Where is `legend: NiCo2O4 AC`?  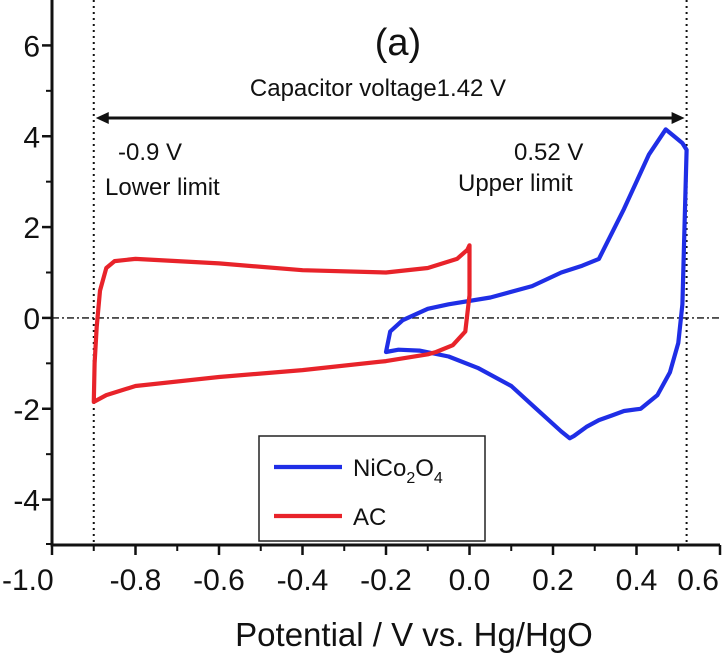
legend: NiCo2O4 AC is located at coordinates (372, 488).